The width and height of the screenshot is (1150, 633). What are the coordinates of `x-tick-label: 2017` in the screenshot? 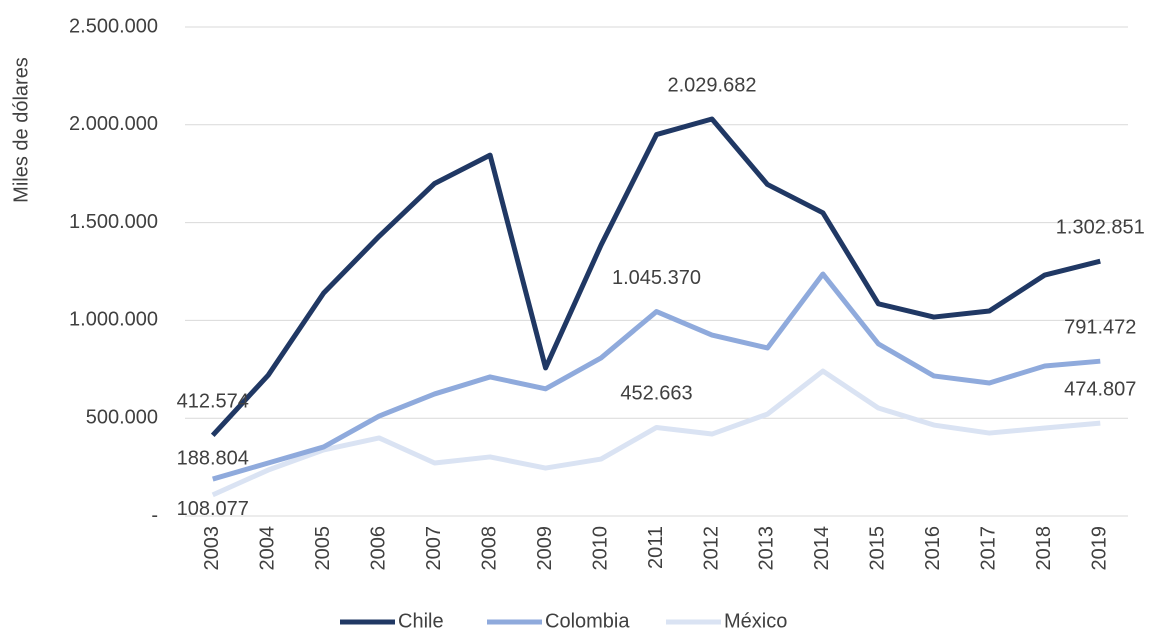 It's located at (989, 548).